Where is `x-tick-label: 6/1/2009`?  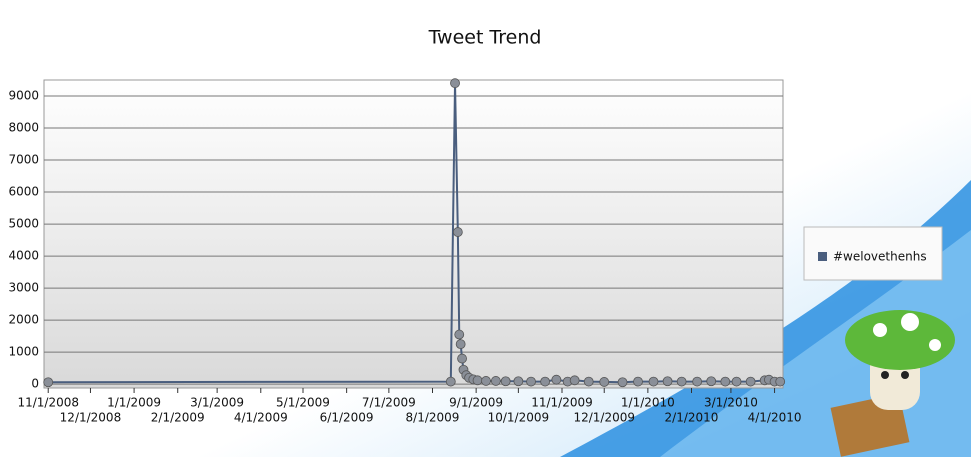 x-tick-label: 6/1/2009 is located at coordinates (347, 418).